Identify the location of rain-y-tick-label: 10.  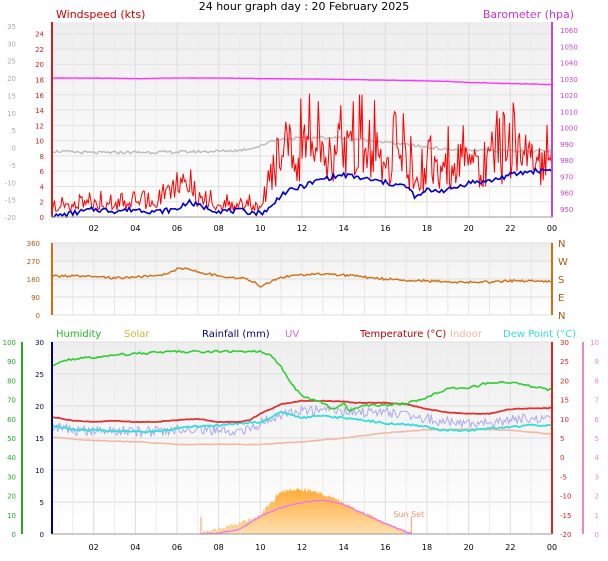
(39, 471).